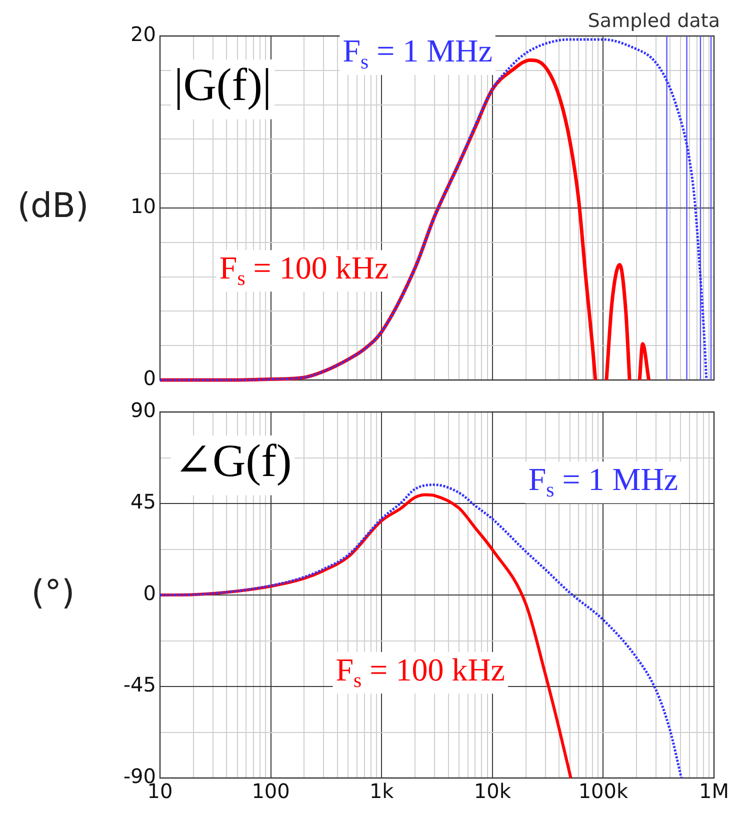  What do you see at coordinates (603, 791) in the screenshot?
I see `x-tick-label: 100k` at bounding box center [603, 791].